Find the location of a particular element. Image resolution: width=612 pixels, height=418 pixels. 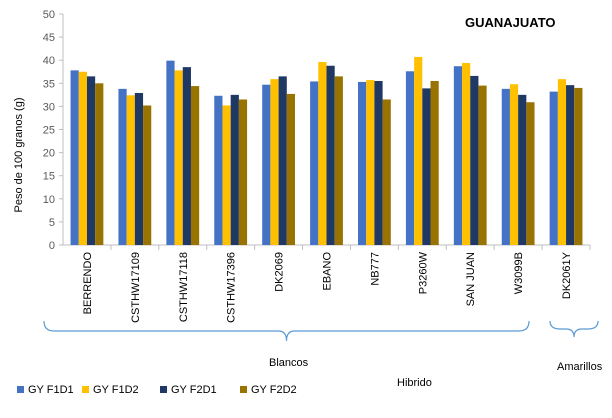

category-label: CSTHW17118 is located at coordinates (184, 287).